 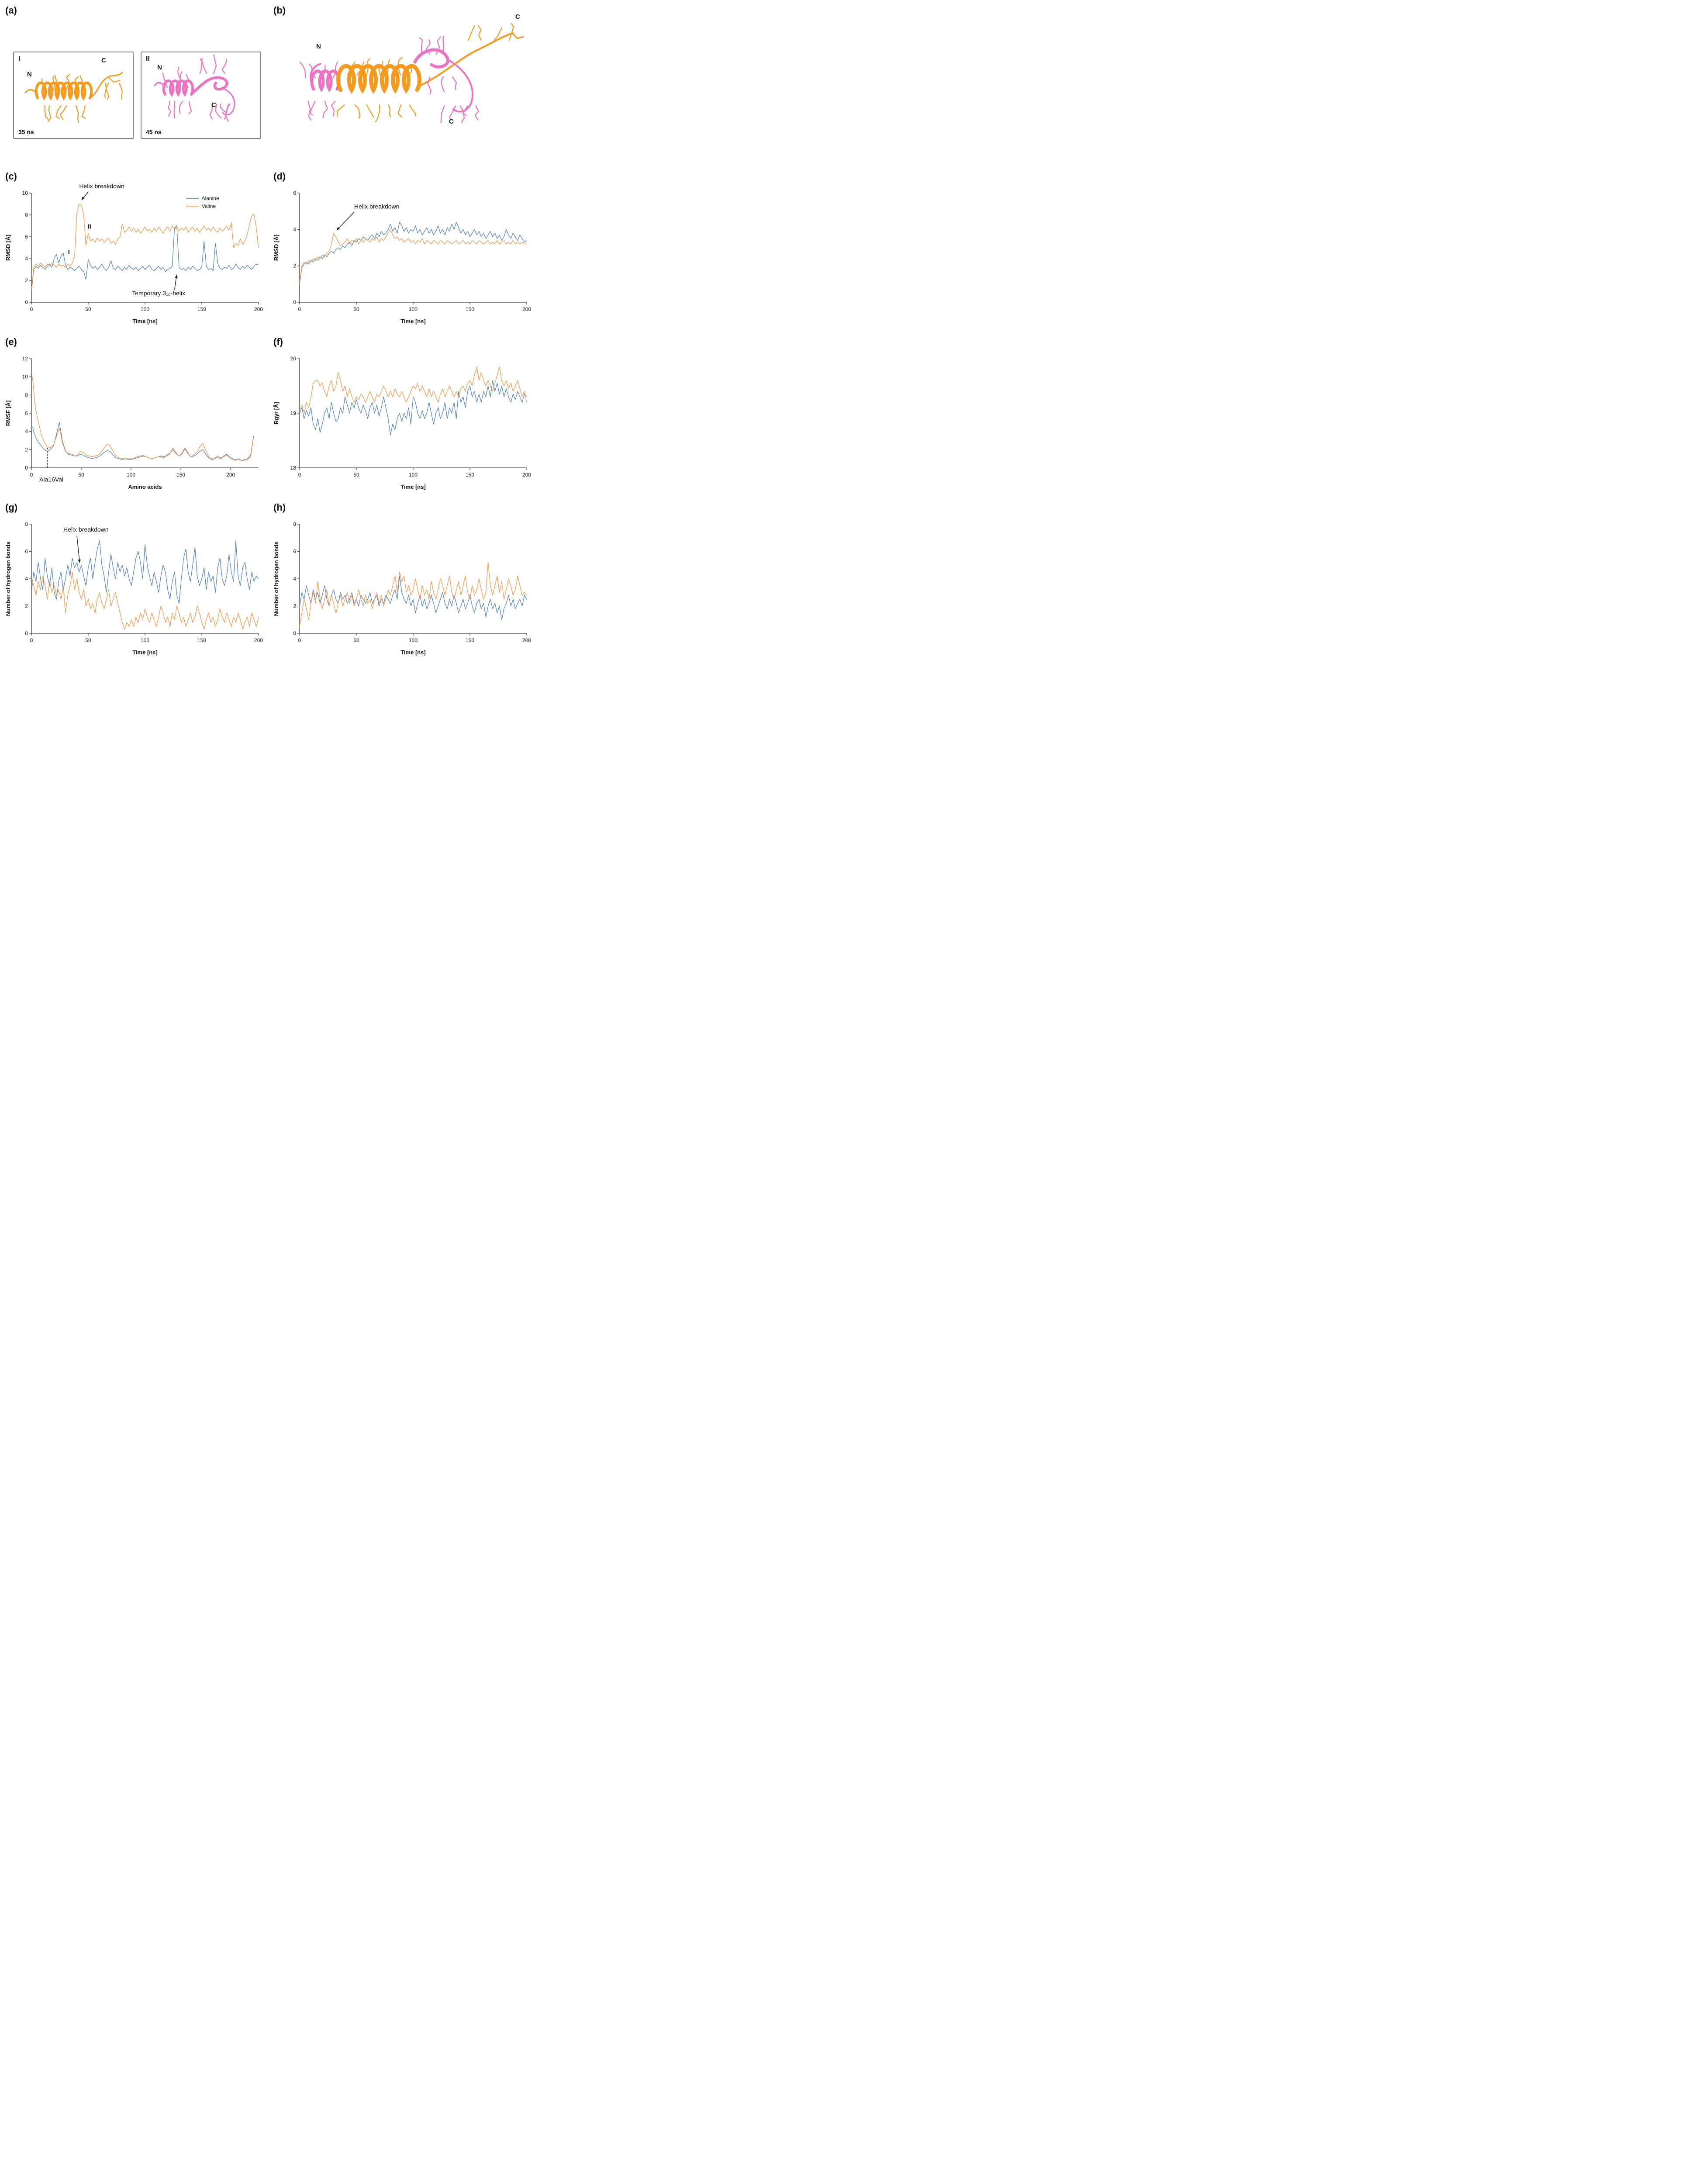 What do you see at coordinates (11, 507) in the screenshot?
I see `panel-g-label: (g)` at bounding box center [11, 507].